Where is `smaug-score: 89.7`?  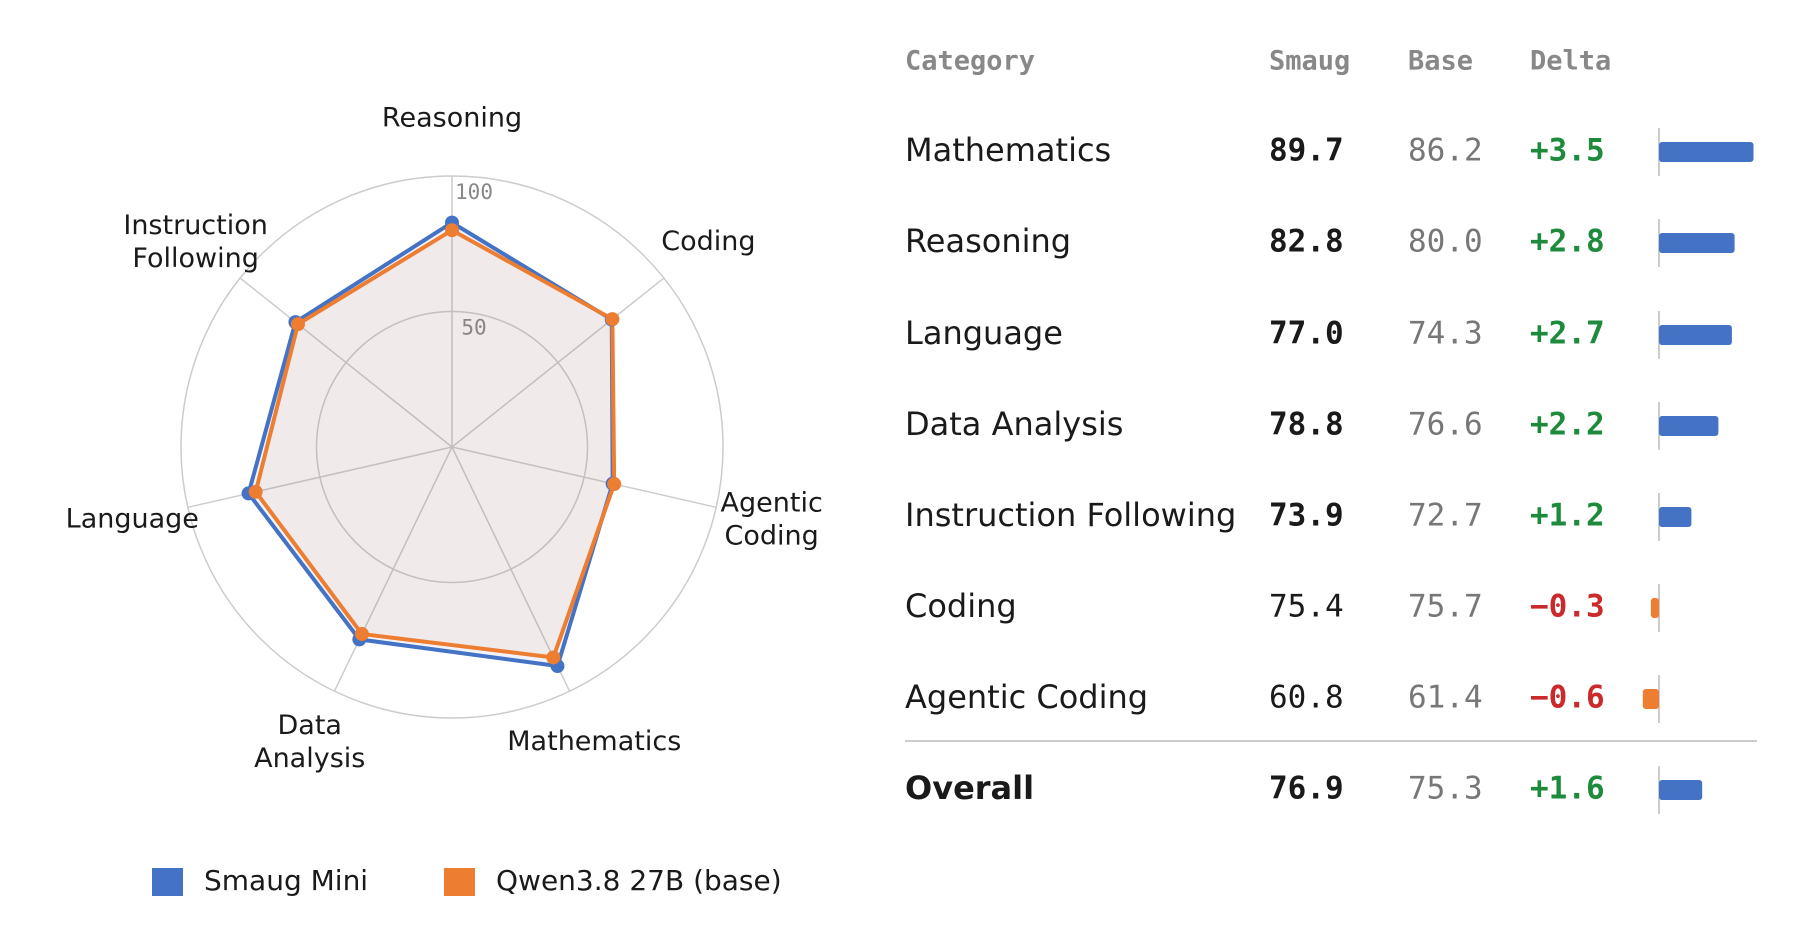
smaug-score: 89.7 is located at coordinates (1306, 151).